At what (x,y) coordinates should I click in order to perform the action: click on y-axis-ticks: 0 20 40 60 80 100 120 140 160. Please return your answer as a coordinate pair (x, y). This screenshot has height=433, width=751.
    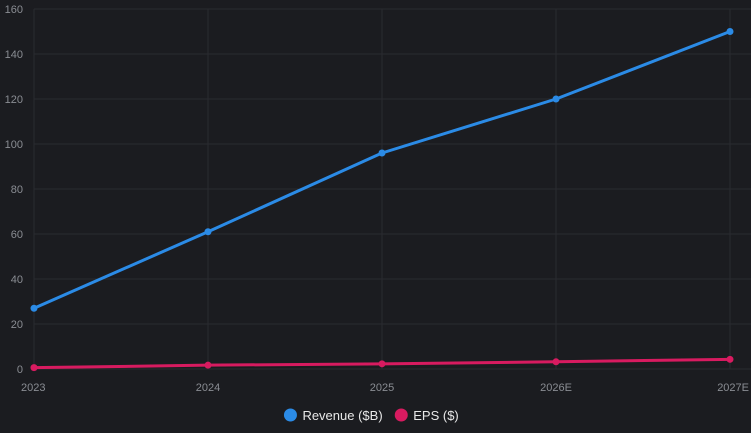
    Looking at the image, I should click on (14, 190).